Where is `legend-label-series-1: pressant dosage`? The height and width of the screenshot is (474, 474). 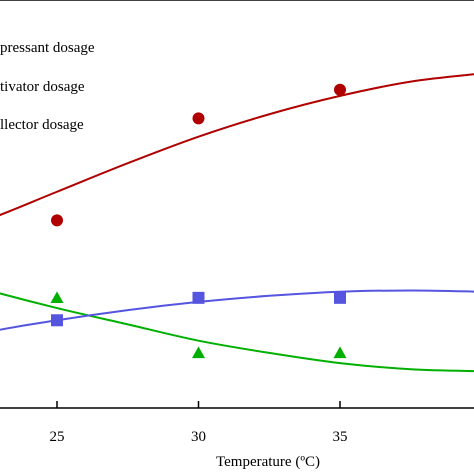 legend-label-series-1: pressant dosage is located at coordinates (47, 48).